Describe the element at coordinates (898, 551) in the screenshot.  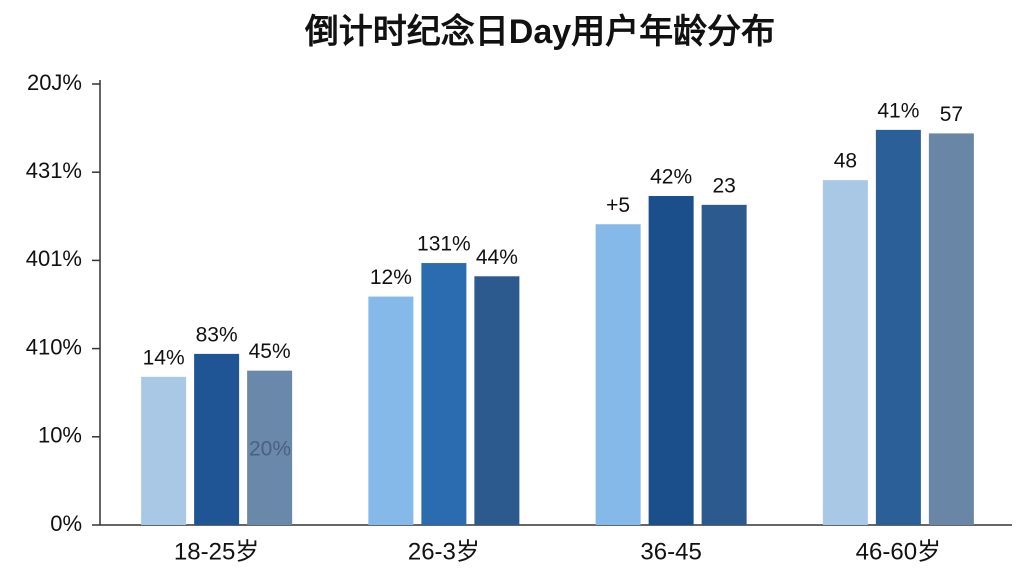
I see `x-tick-label: 46-60岁` at that location.